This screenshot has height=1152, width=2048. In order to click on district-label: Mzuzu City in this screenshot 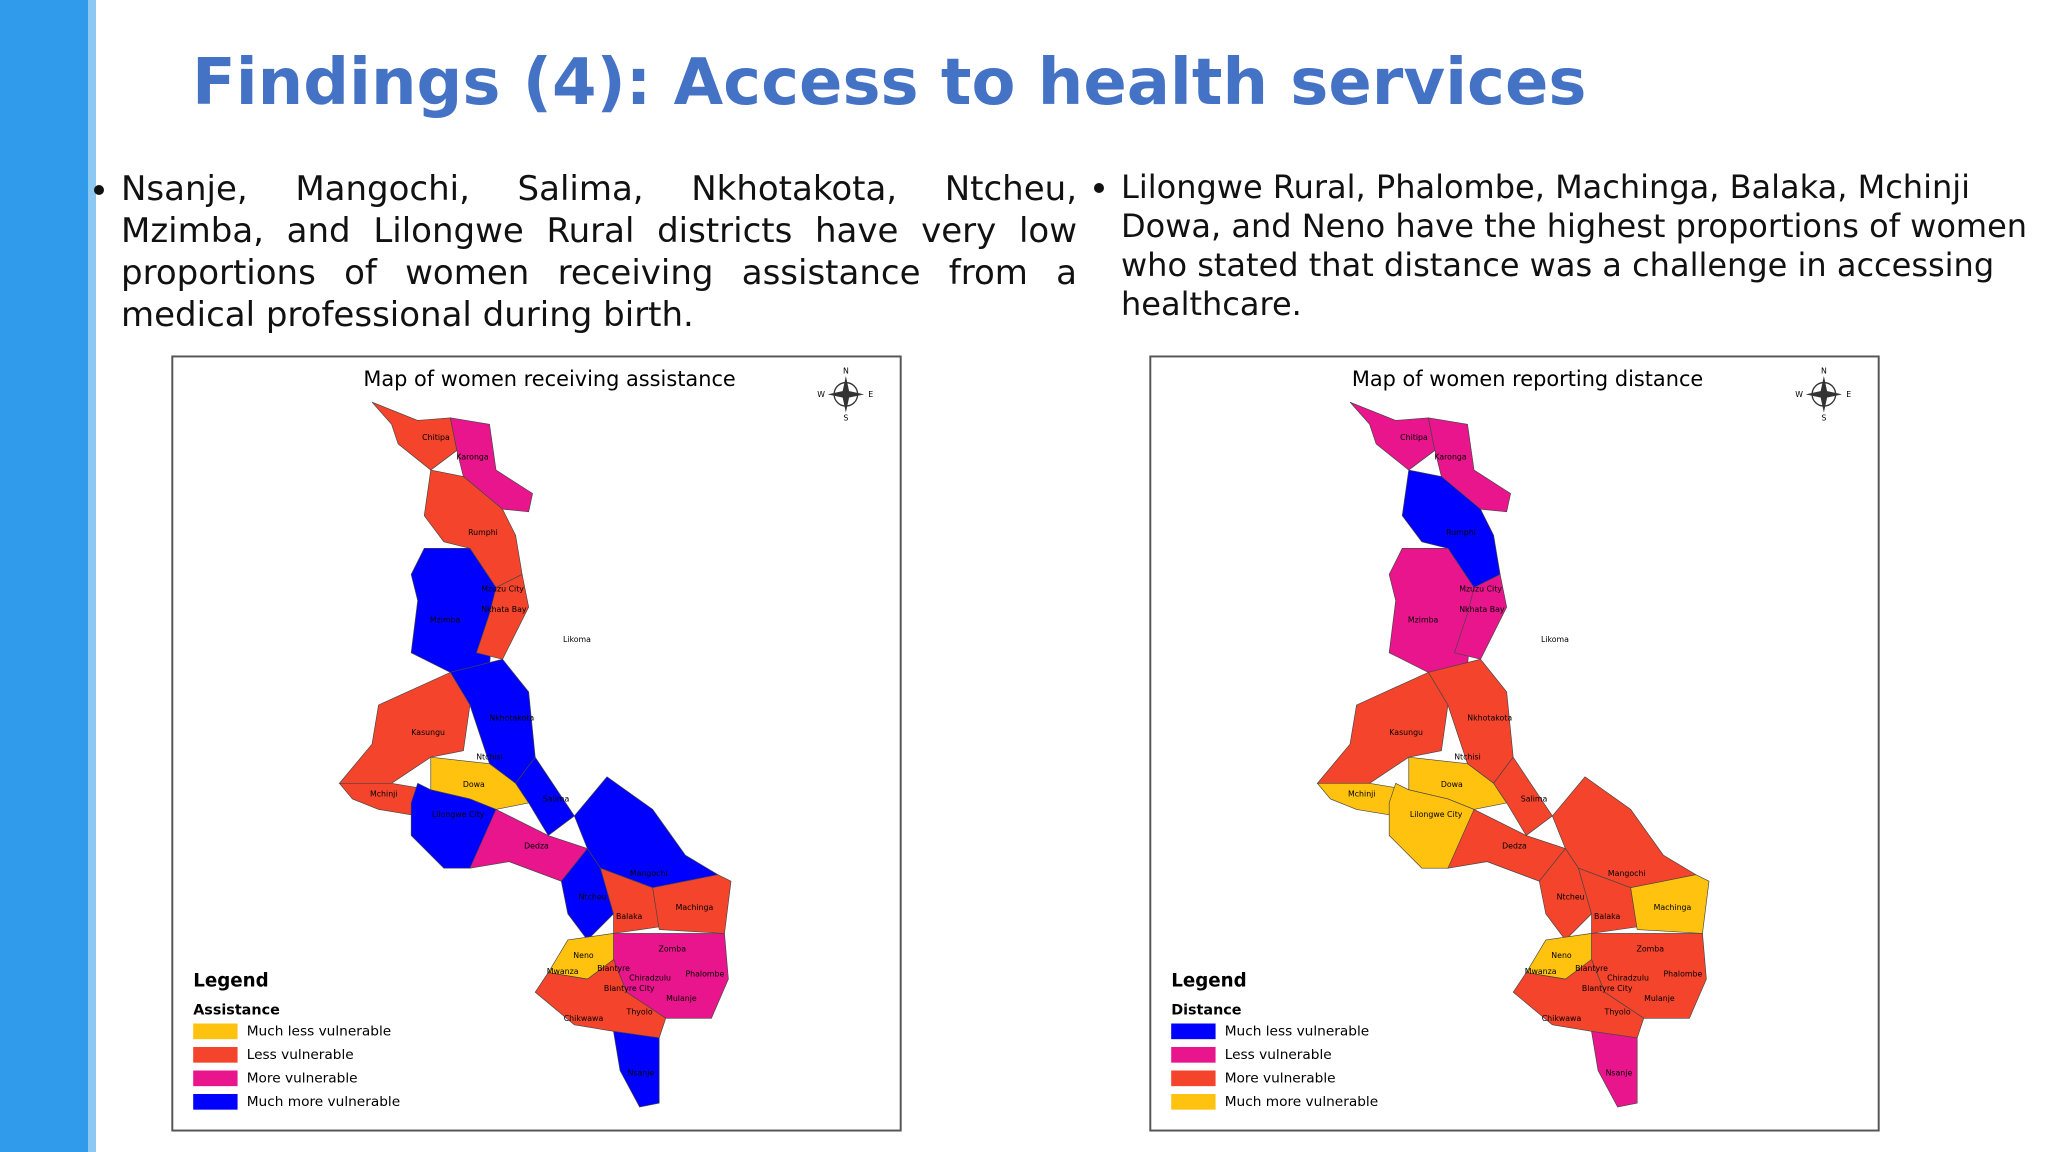, I will do `click(1480, 588)`.